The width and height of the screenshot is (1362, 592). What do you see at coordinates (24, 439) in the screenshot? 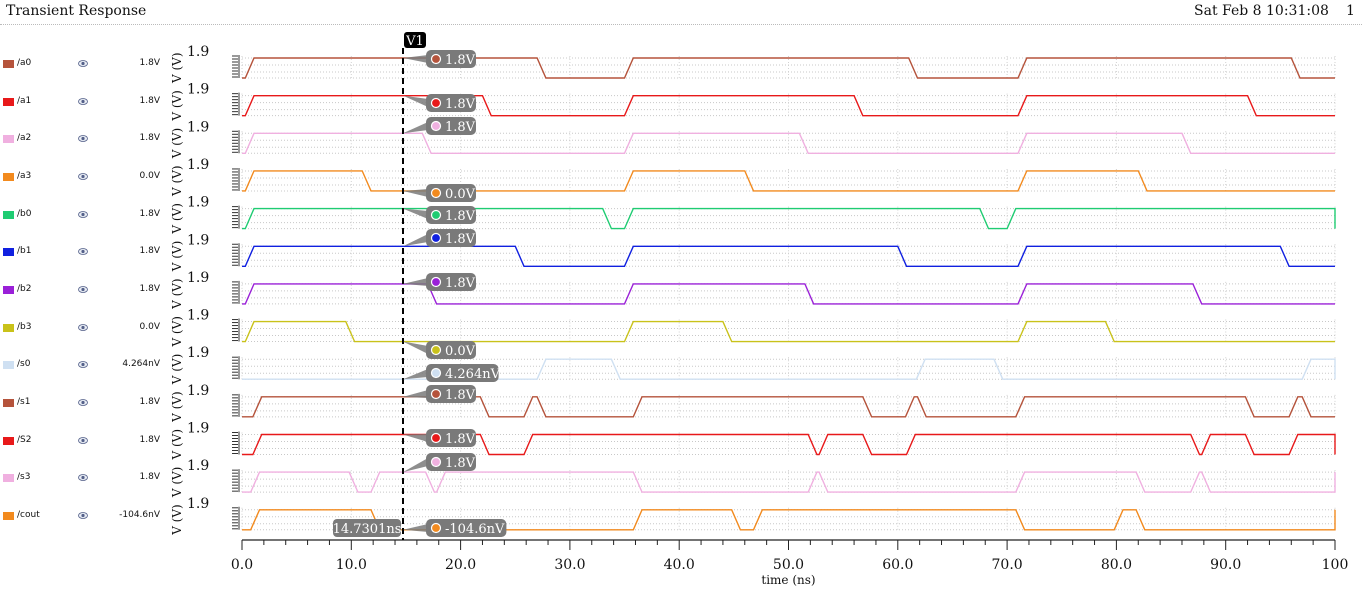
I see `signal-name: /S2` at bounding box center [24, 439].